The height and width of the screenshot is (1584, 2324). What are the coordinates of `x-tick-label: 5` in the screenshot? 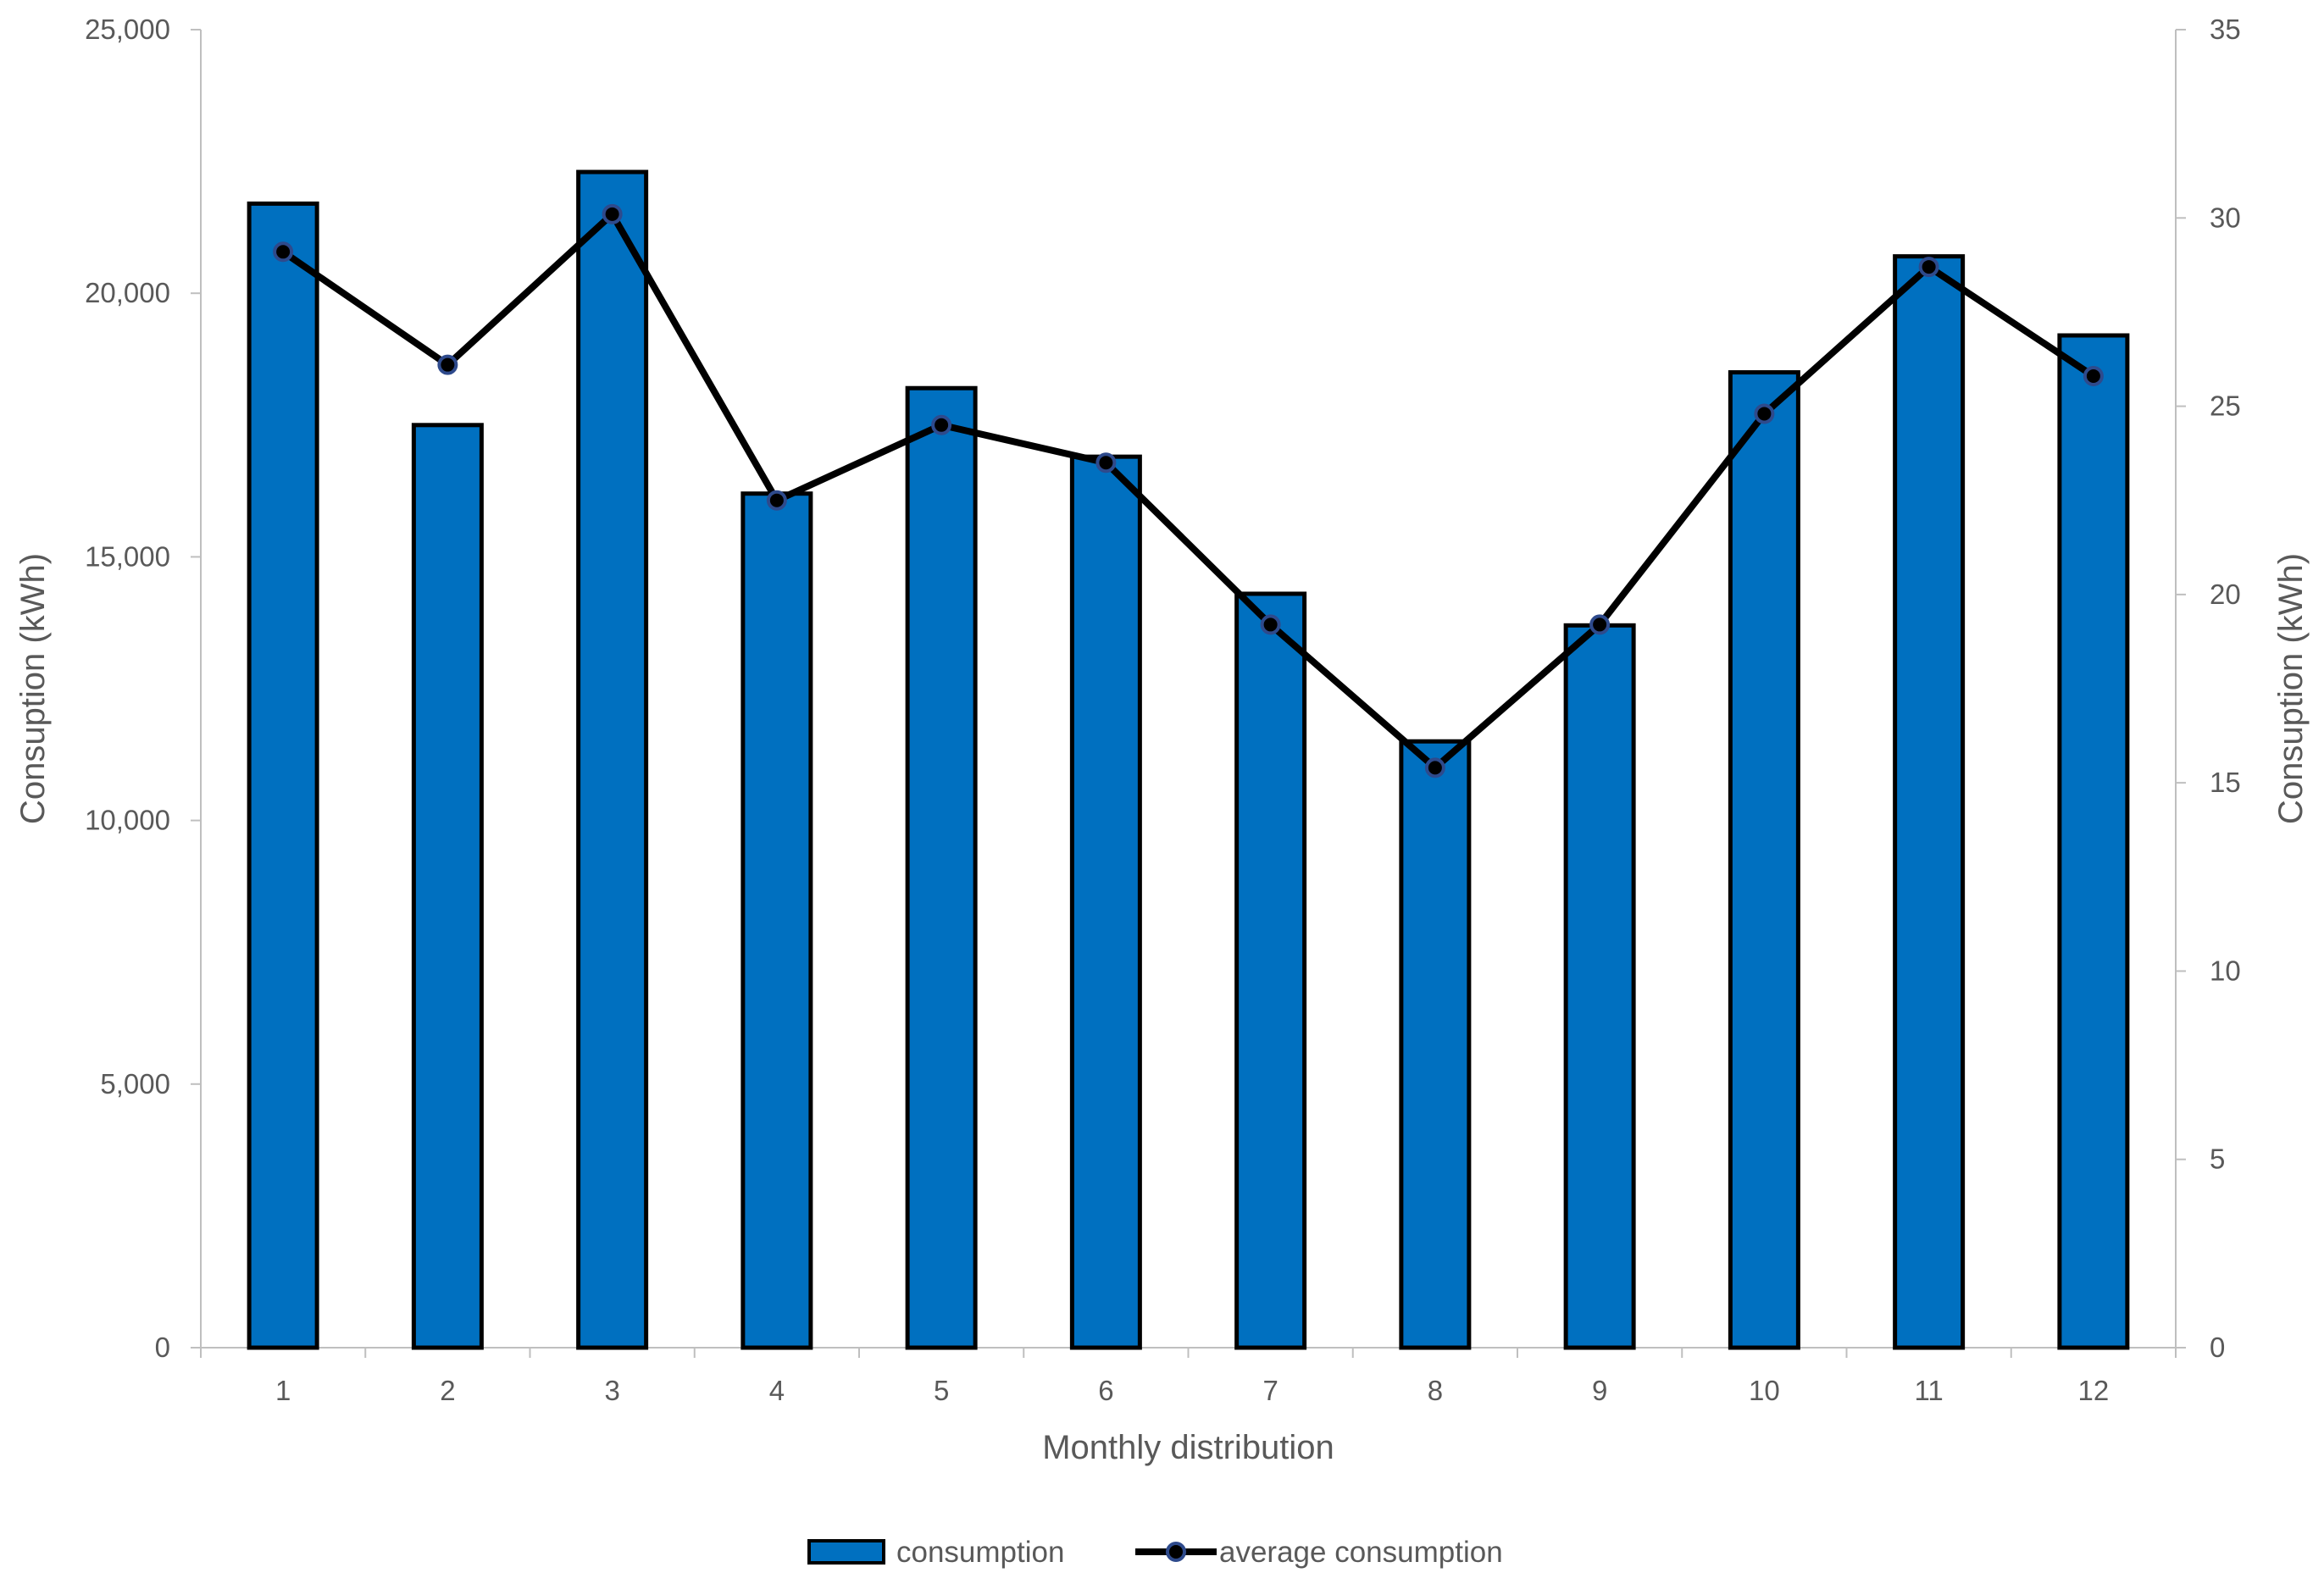 It's located at (941, 1390).